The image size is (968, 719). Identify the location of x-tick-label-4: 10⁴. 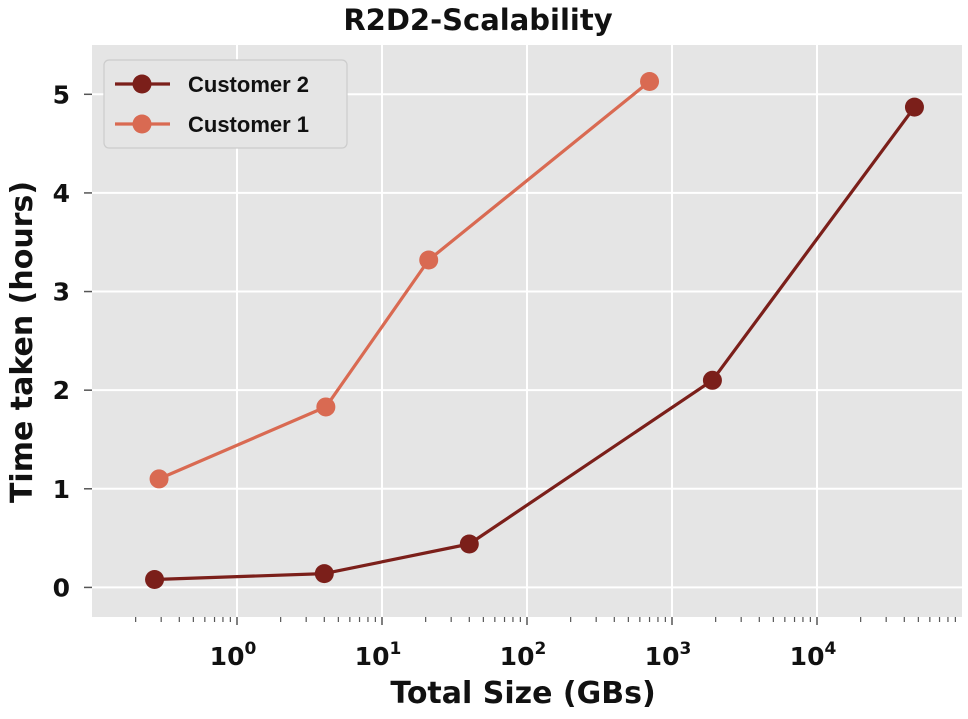
(813, 655).